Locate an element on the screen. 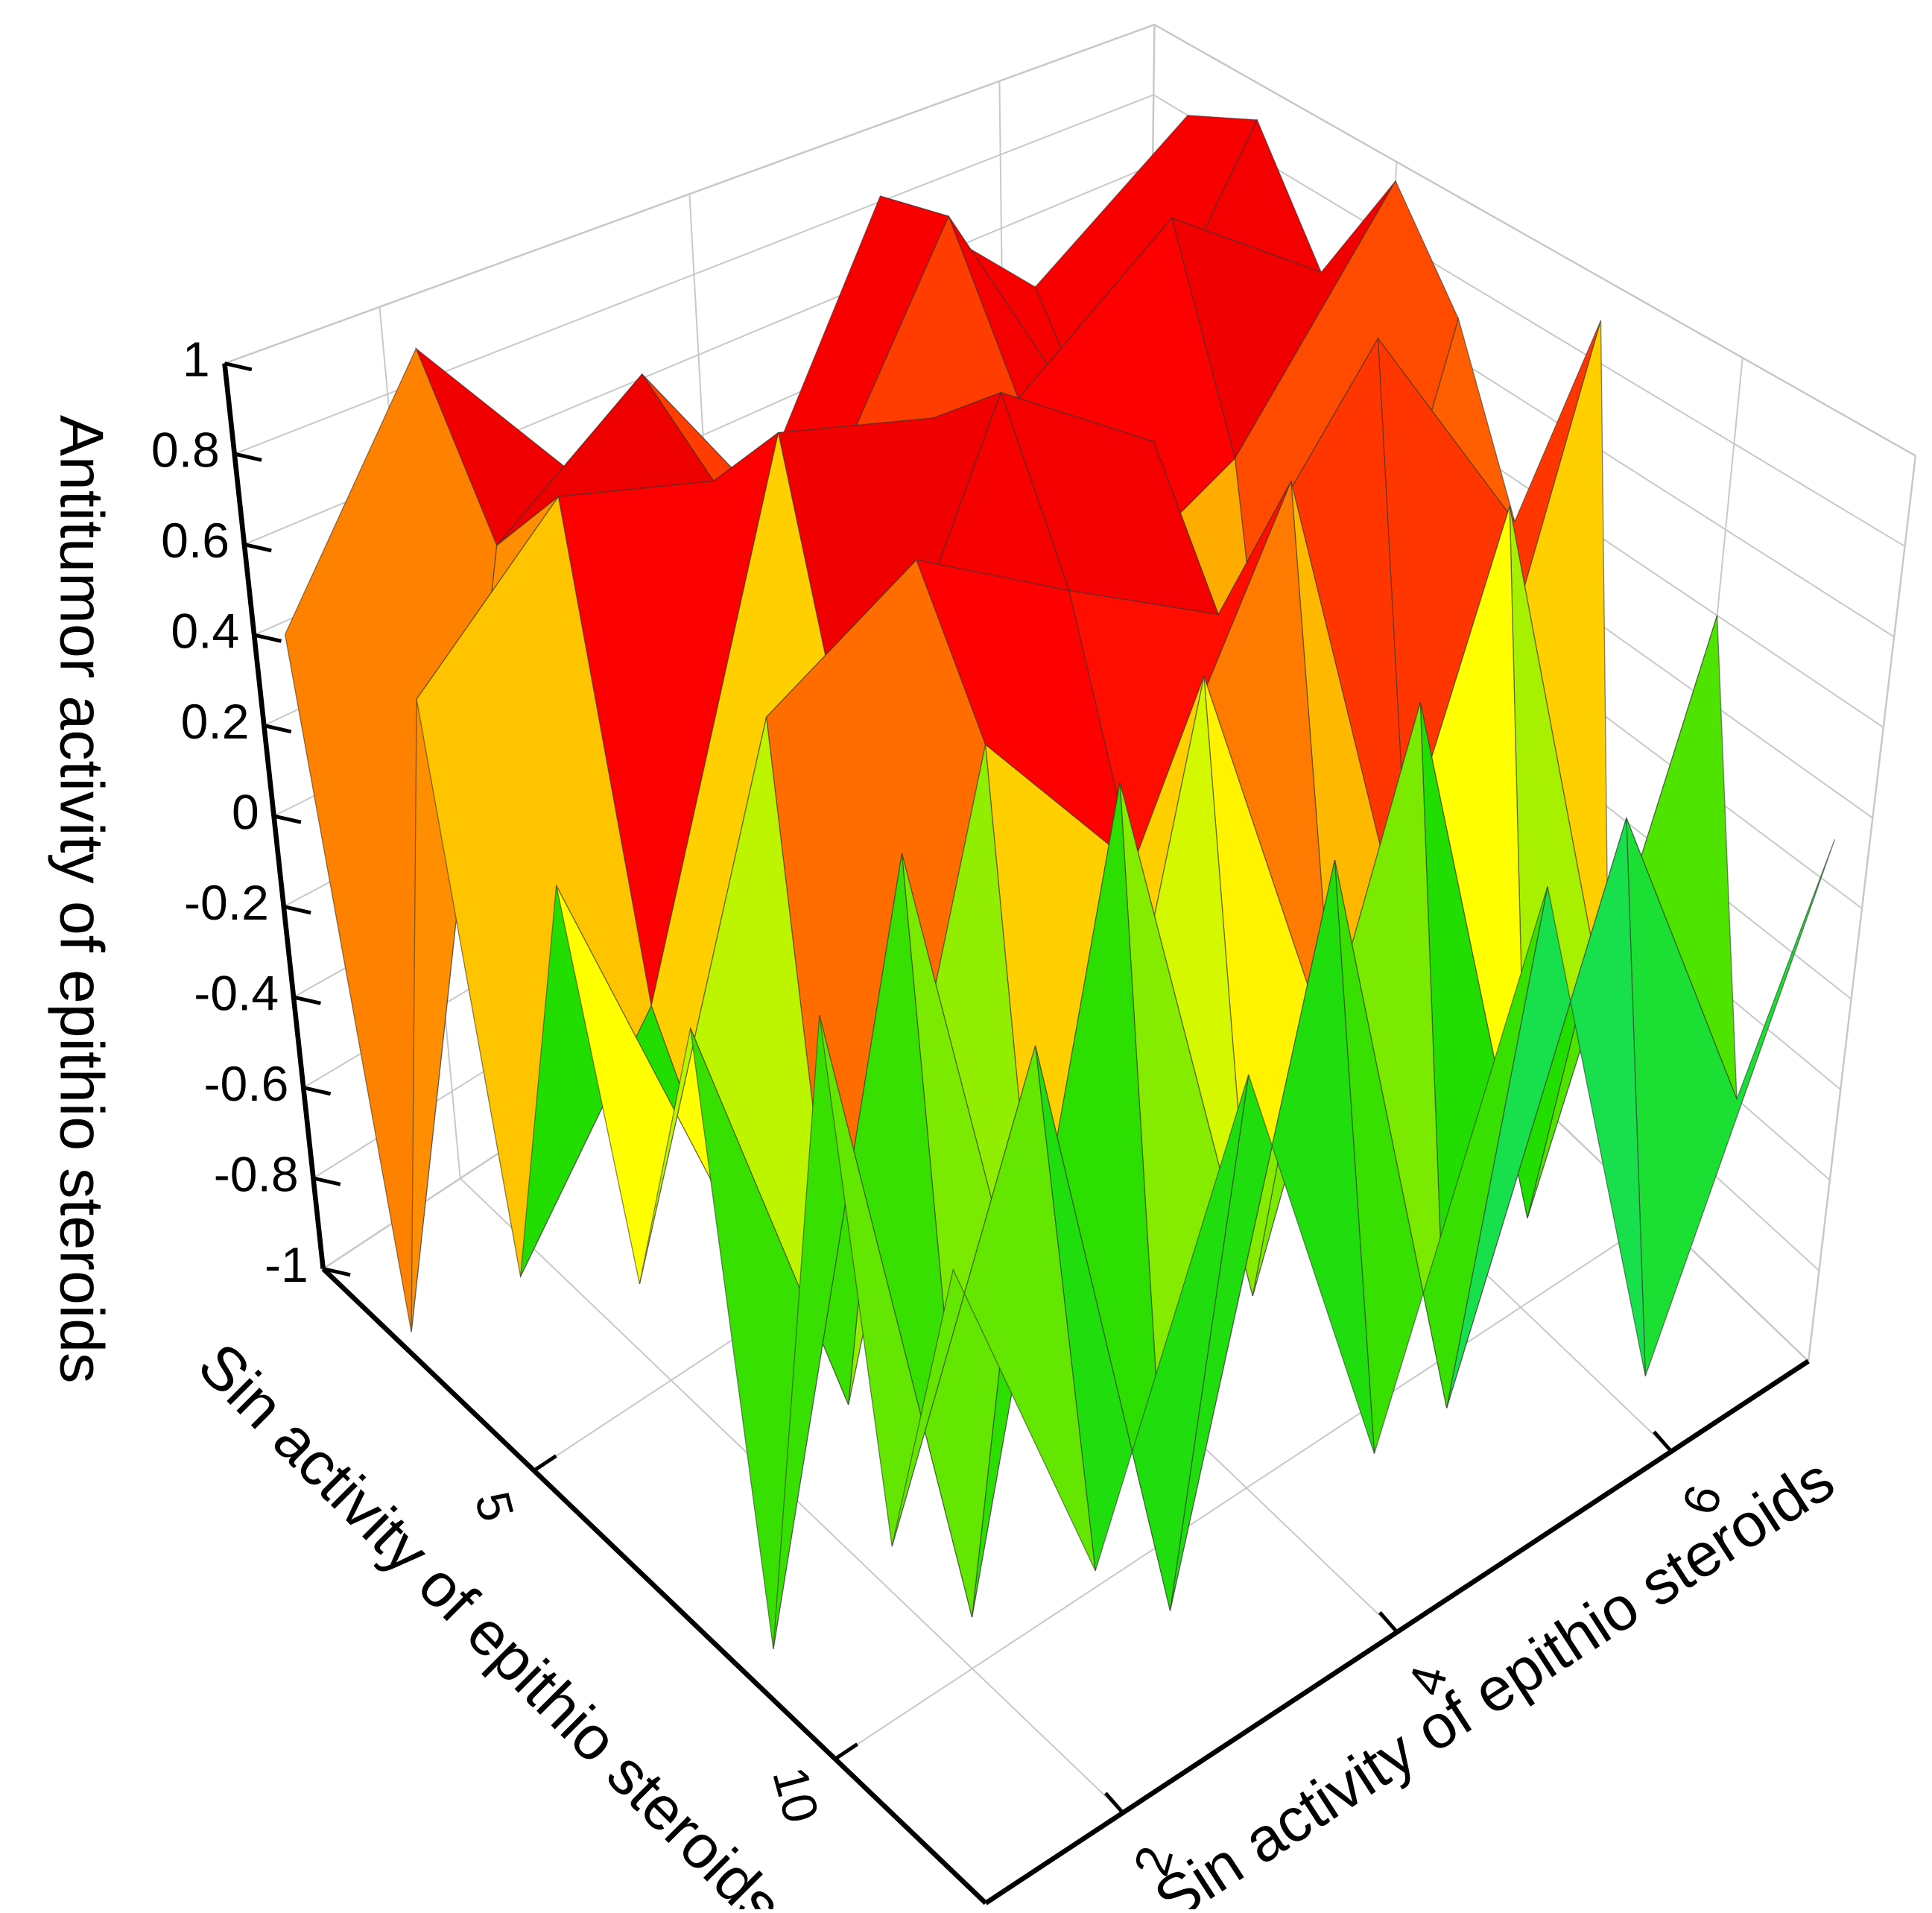 The width and height of the screenshot is (1932, 1913). y-tick-label: 2 is located at coordinates (1154, 1861).